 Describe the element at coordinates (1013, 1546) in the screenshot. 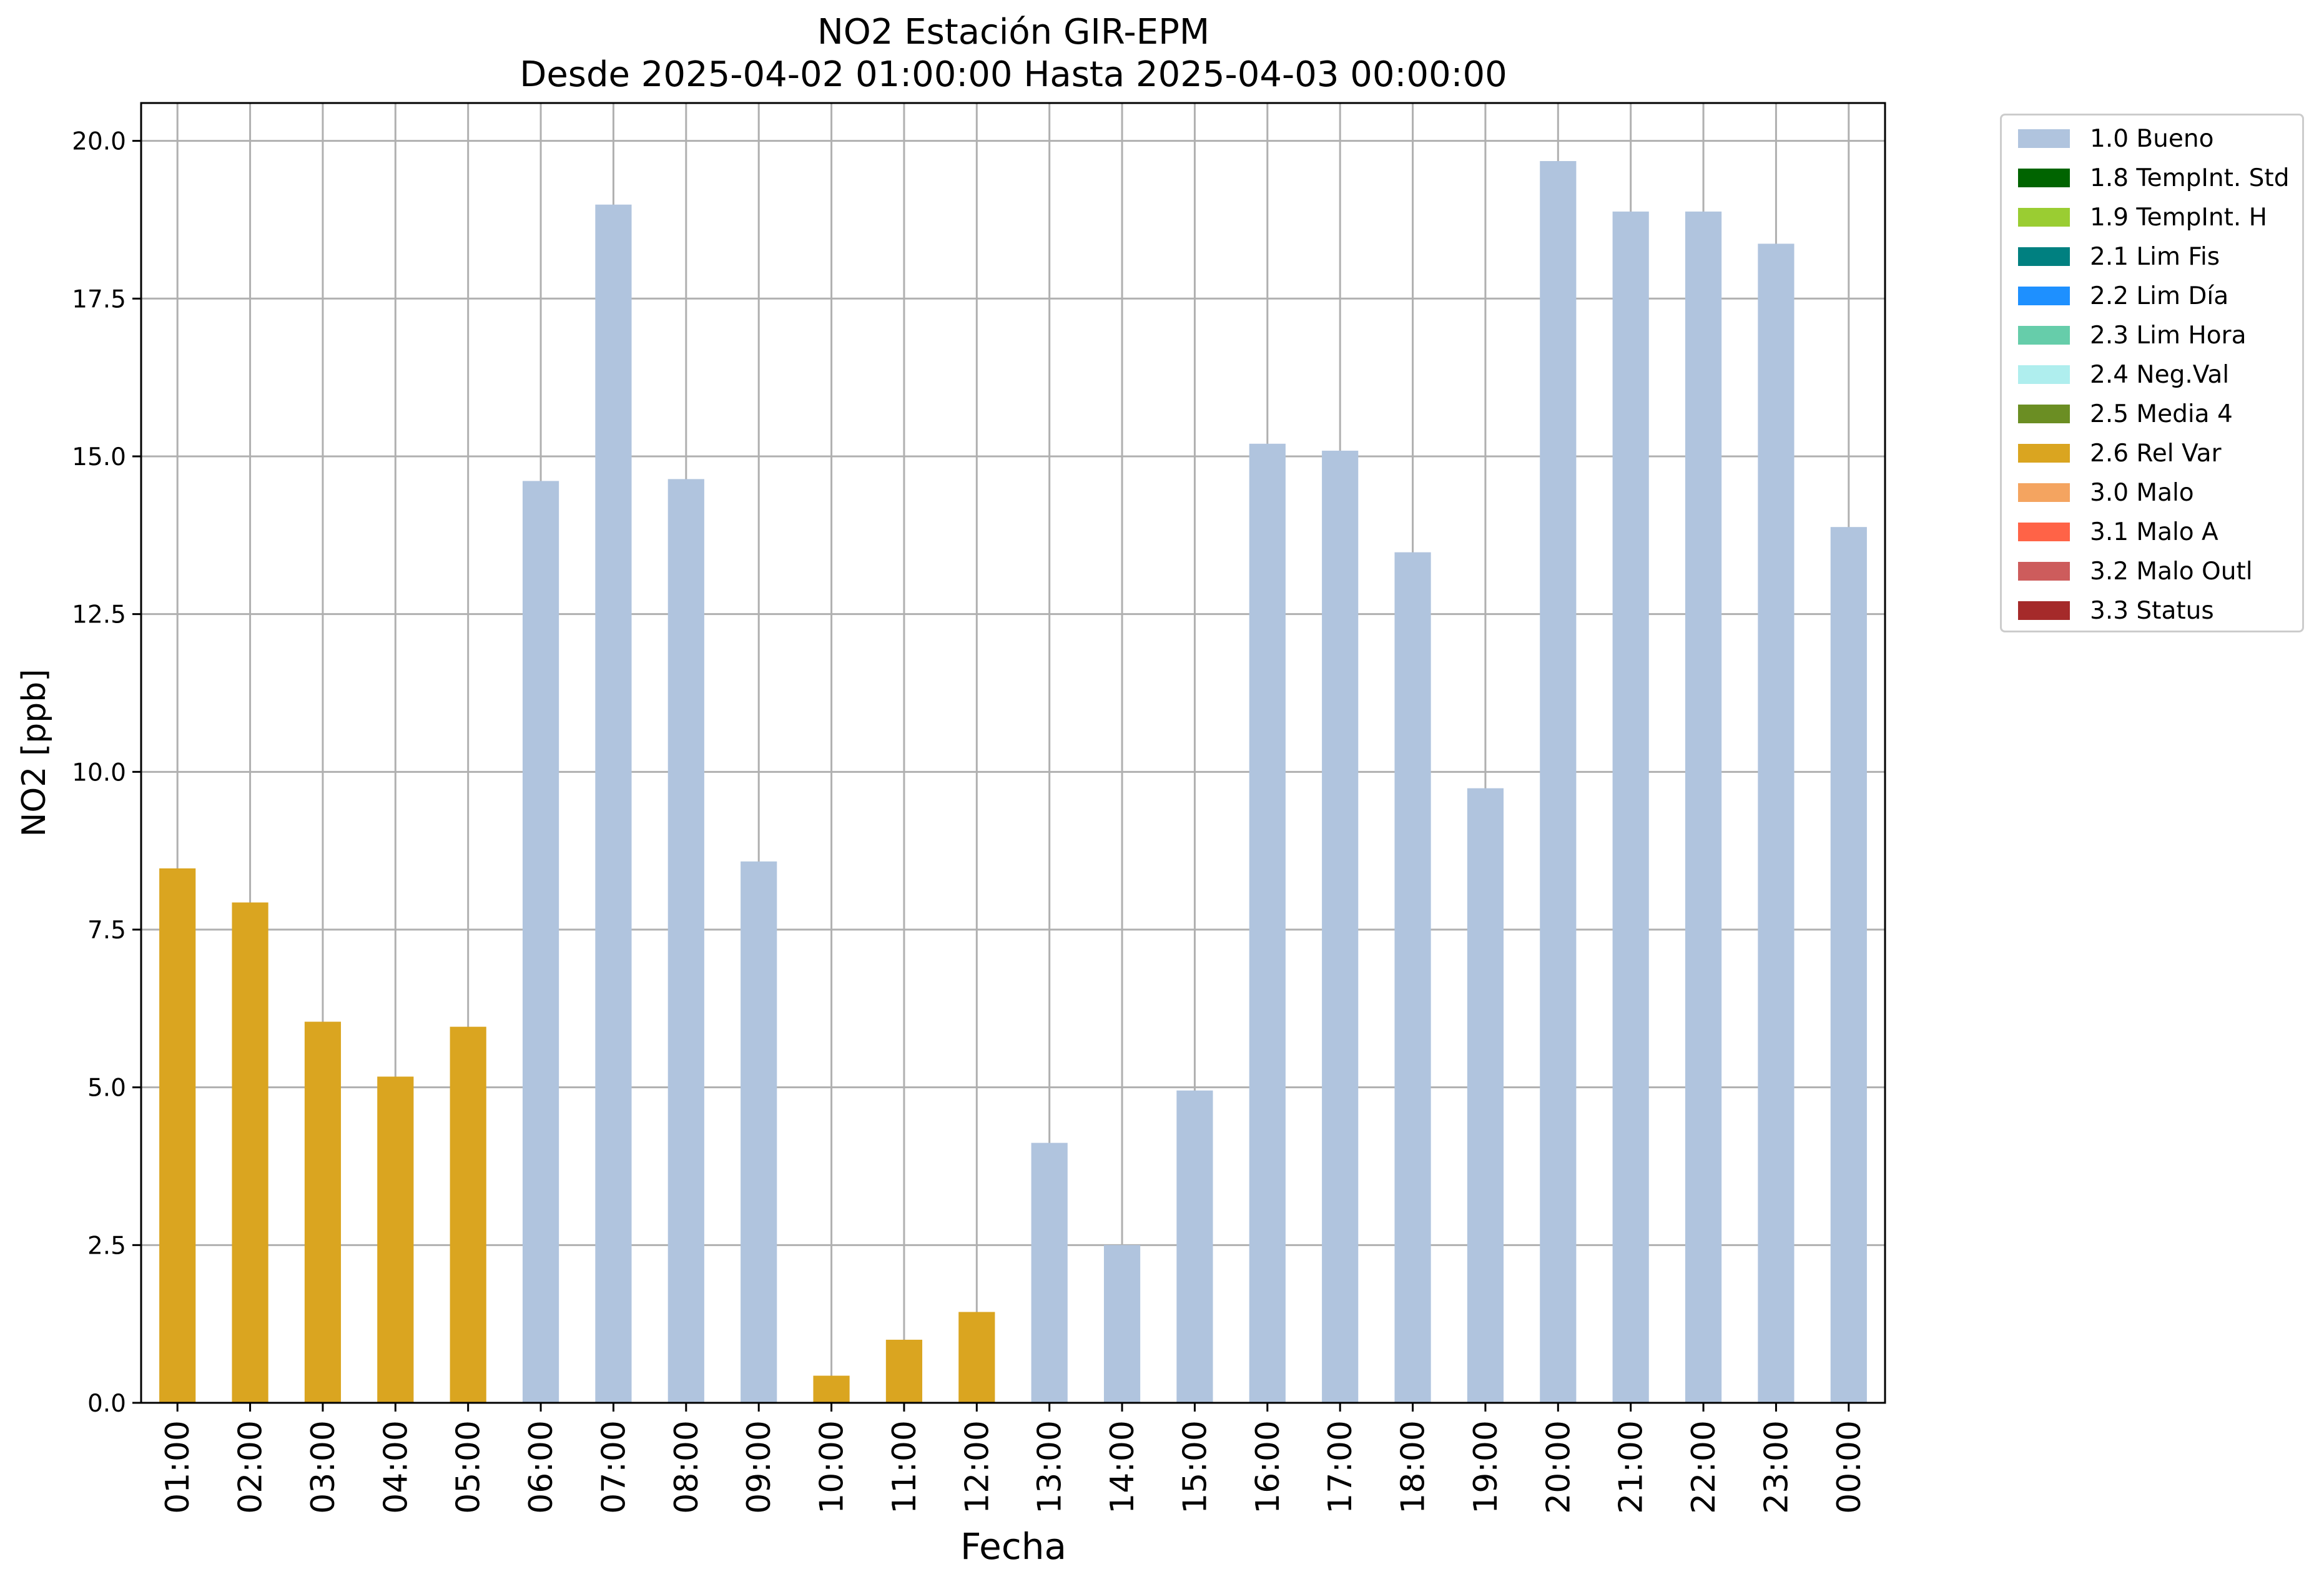

I see `x-axis-label: Fecha` at that location.